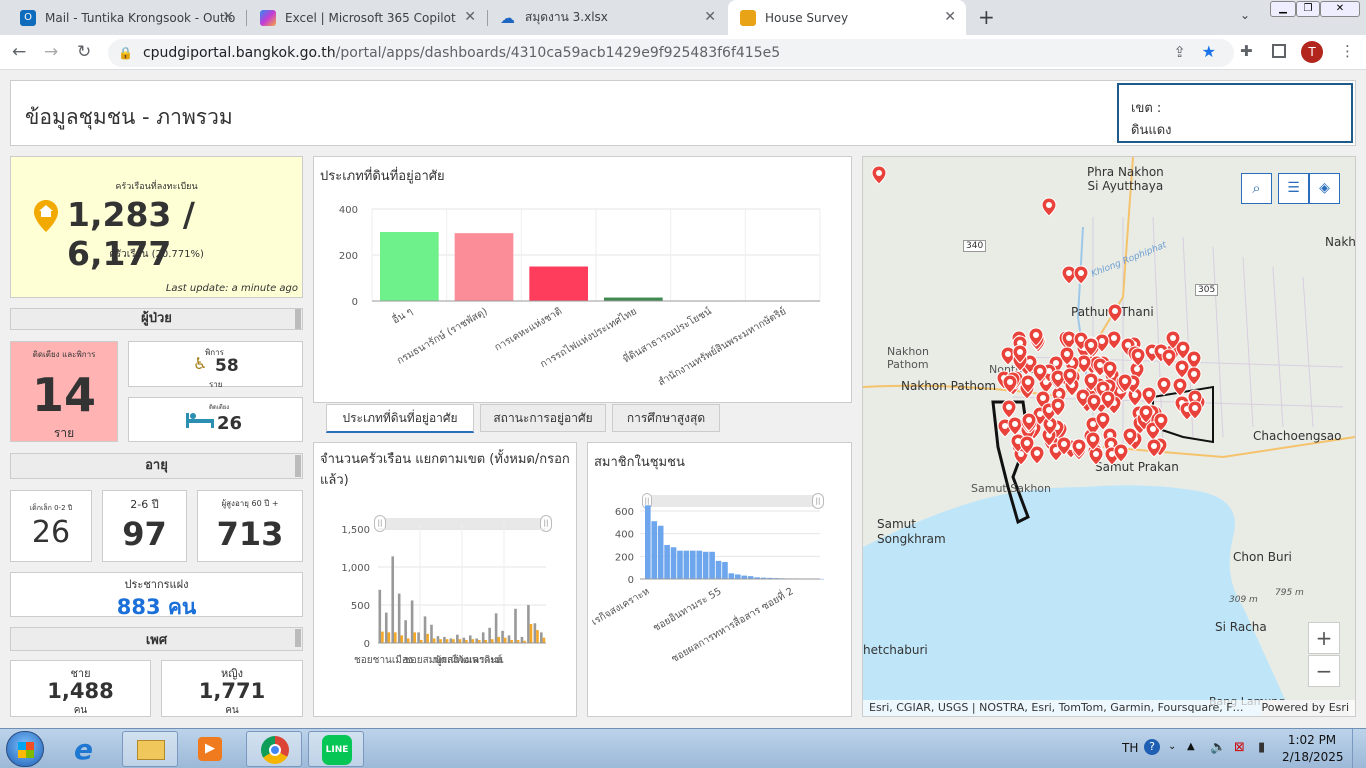 This screenshot has height=768, width=1366. What do you see at coordinates (1283, 9) in the screenshot?
I see `minimize-button: ▁` at bounding box center [1283, 9].